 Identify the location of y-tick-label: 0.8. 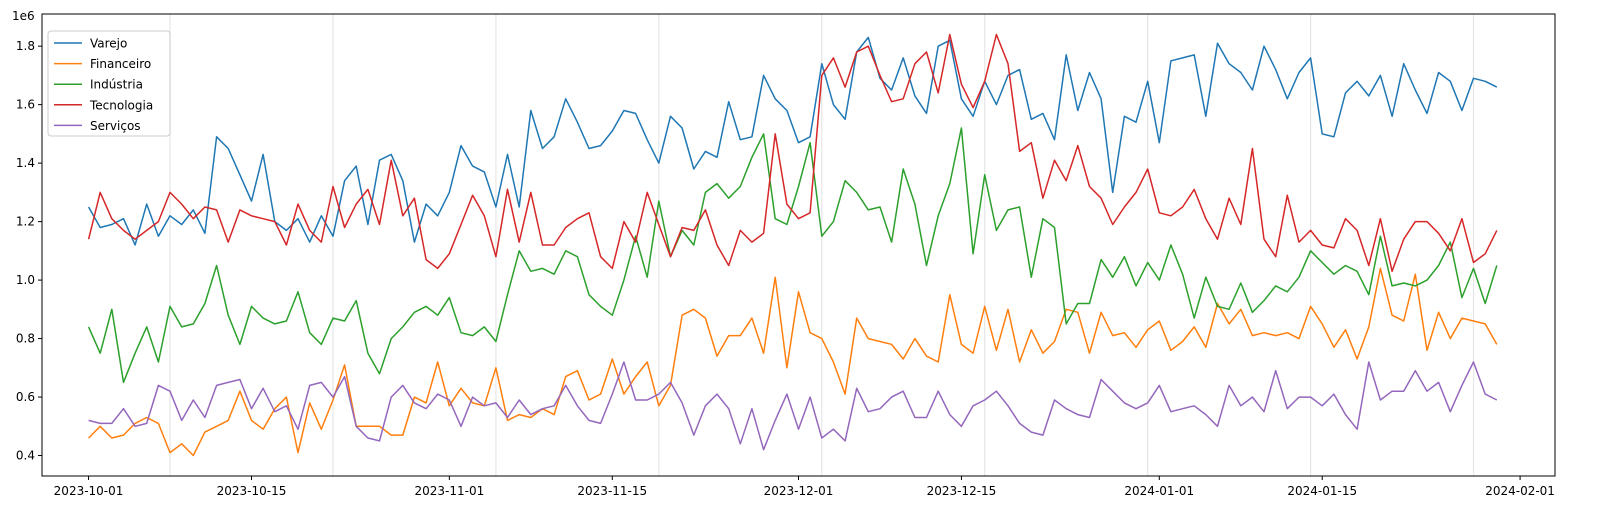
(25, 339).